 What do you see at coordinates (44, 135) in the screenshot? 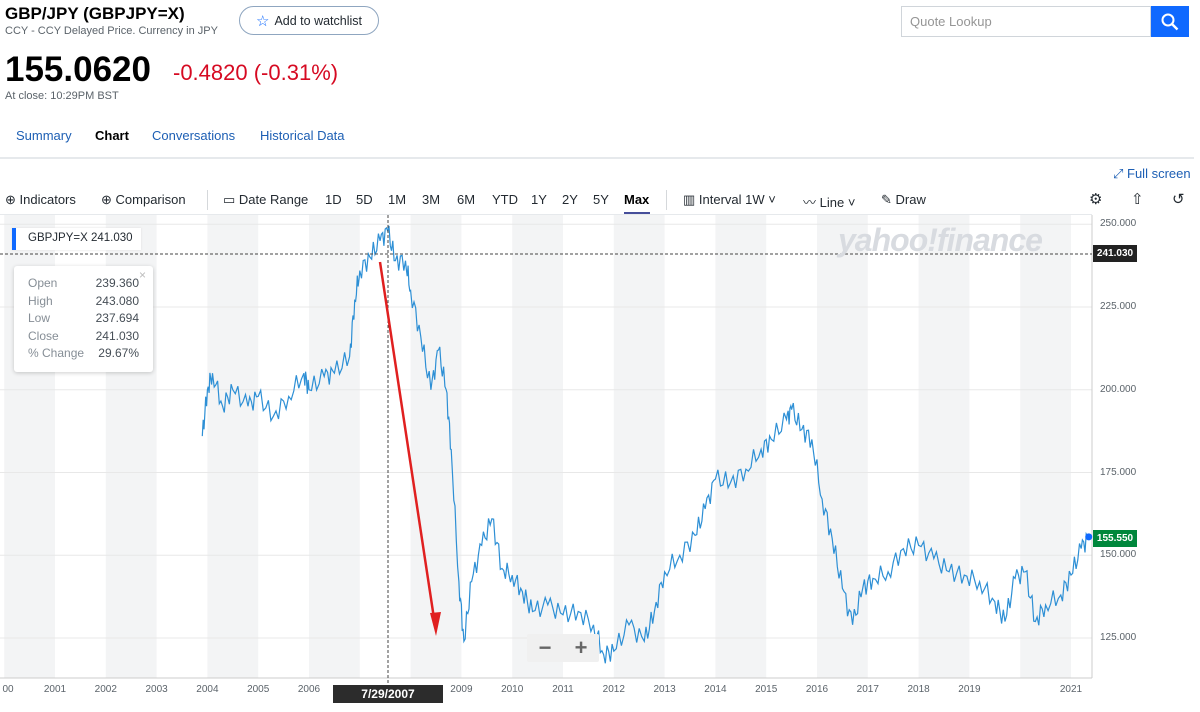
I see `tab-summary: Summary` at bounding box center [44, 135].